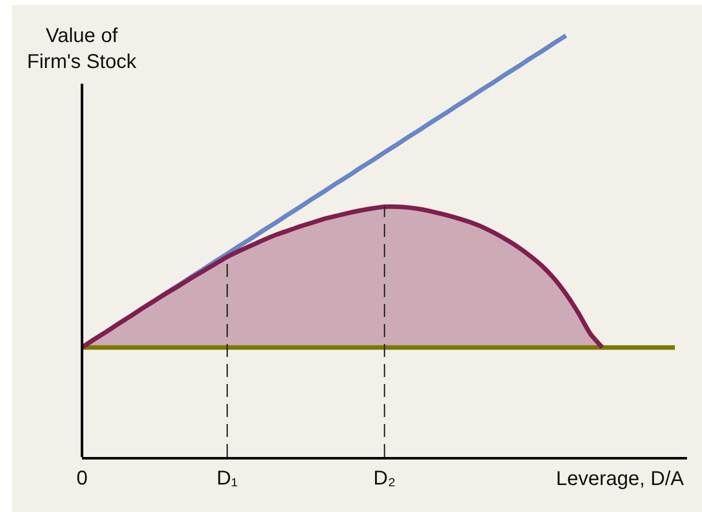 The width and height of the screenshot is (702, 512). What do you see at coordinates (620, 479) in the screenshot?
I see `x-axis-title: Leverage, D/A` at bounding box center [620, 479].